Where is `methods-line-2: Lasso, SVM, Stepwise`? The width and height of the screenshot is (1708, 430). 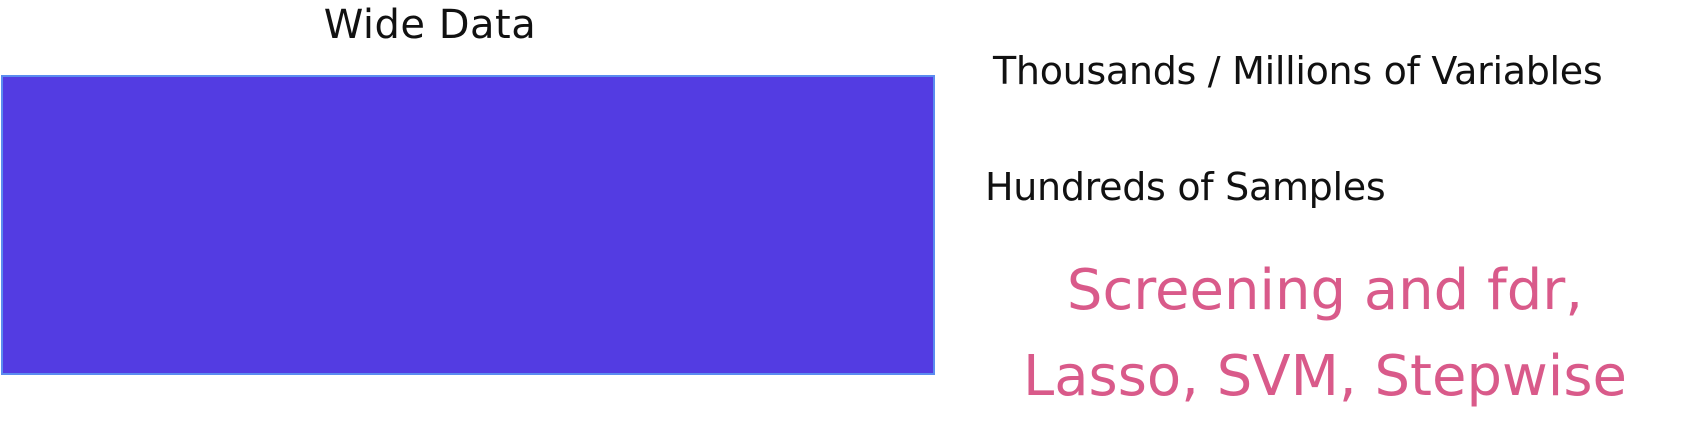 methods-line-2: Lasso, SVM, Stepwise is located at coordinates (1325, 376).